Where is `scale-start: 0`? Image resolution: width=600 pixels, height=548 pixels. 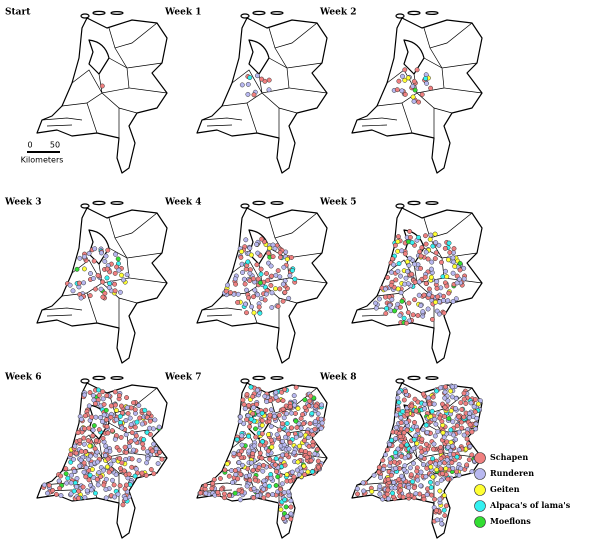 scale-start: 0 is located at coordinates (29, 145).